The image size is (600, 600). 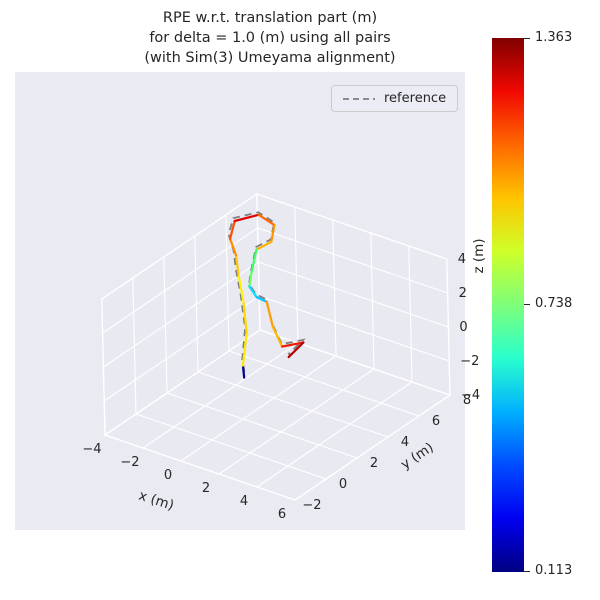 I want to click on legend-label-reference: reference, so click(x=415, y=98).